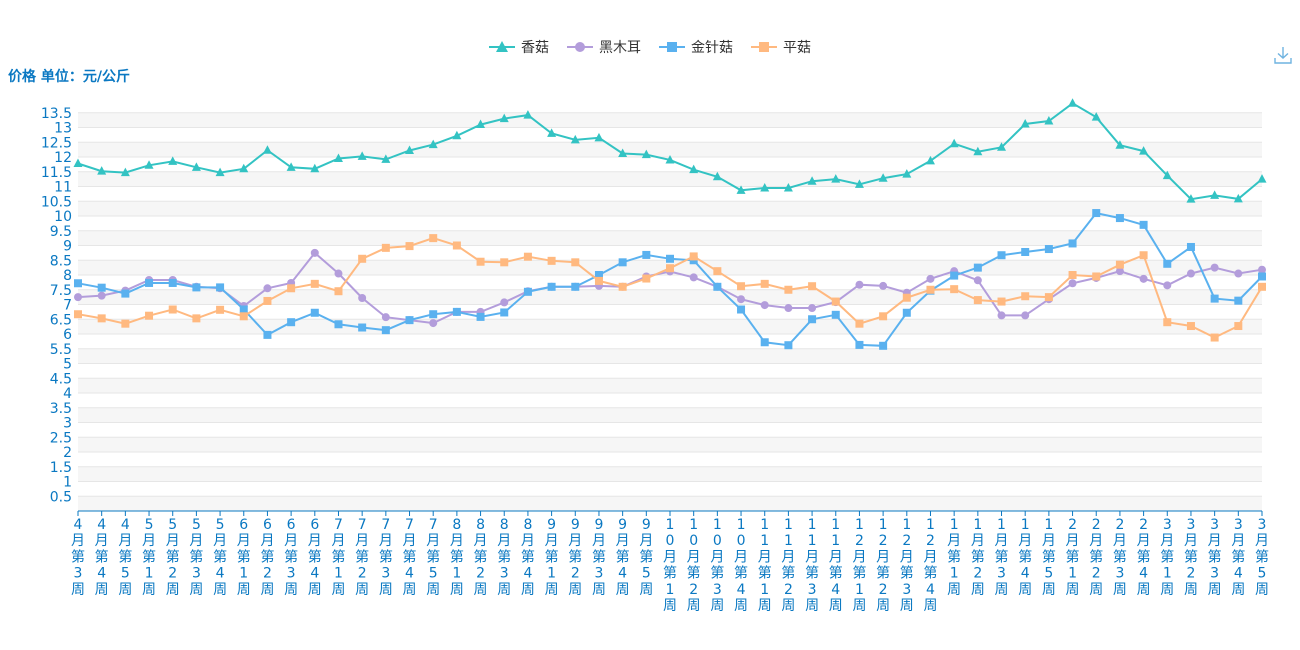 The width and height of the screenshot is (1300, 650). Describe the element at coordinates (1283, 55) in the screenshot. I see `download-icon` at that location.